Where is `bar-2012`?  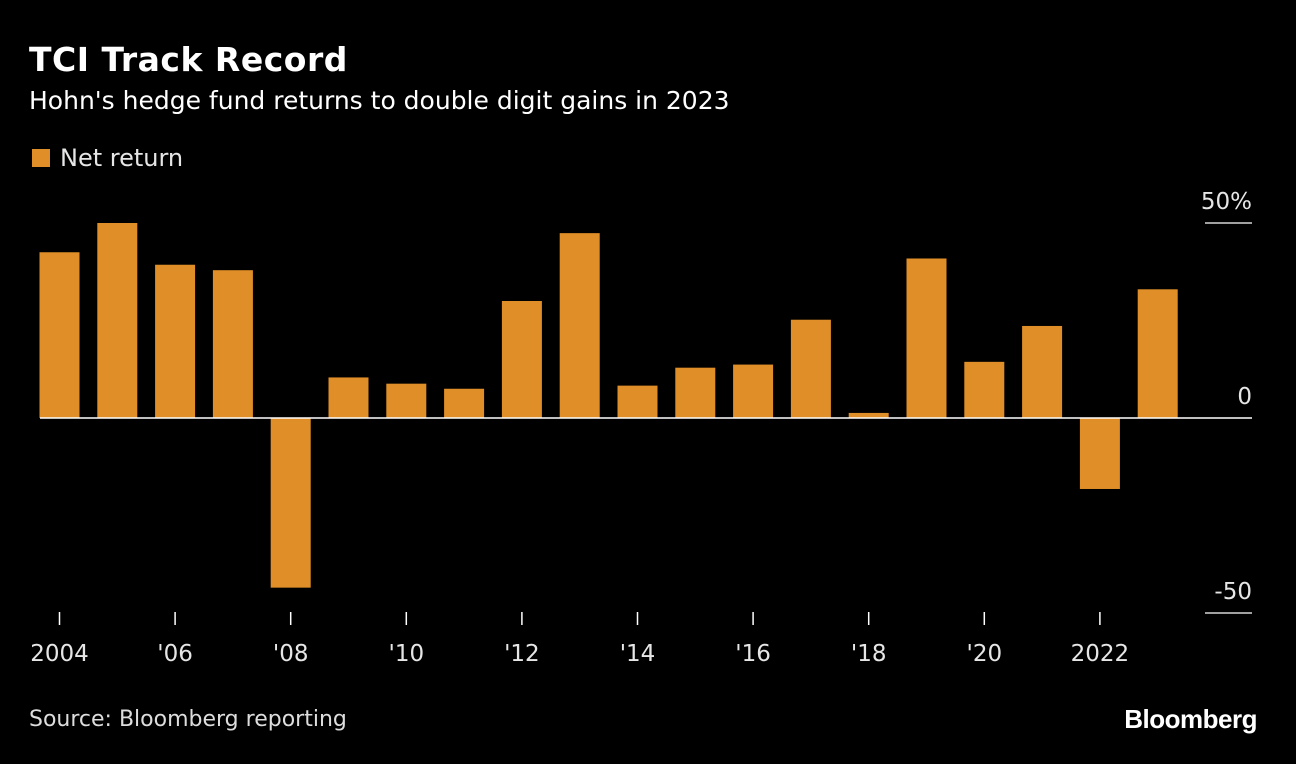 bar-2012 is located at coordinates (521, 359).